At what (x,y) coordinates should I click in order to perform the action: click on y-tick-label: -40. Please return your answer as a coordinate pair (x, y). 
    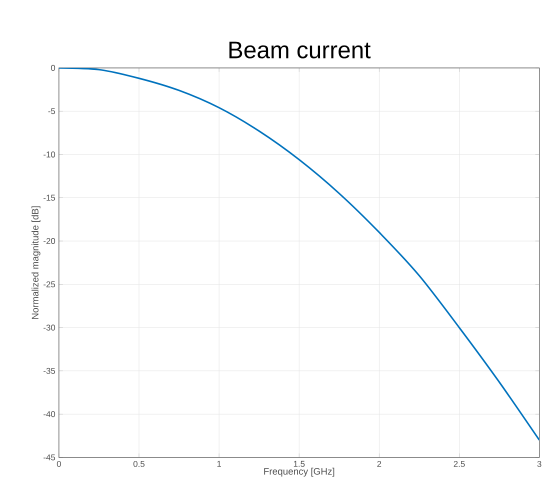
    Looking at the image, I should click on (50, 413).